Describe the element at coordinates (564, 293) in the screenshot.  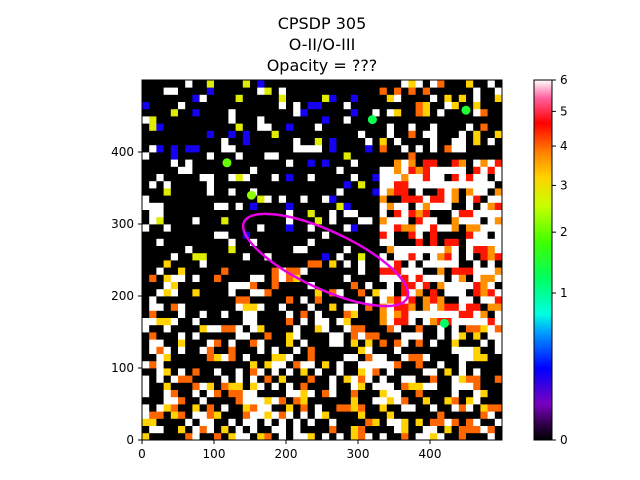
I see `colorbar-tick-label: 1` at that location.